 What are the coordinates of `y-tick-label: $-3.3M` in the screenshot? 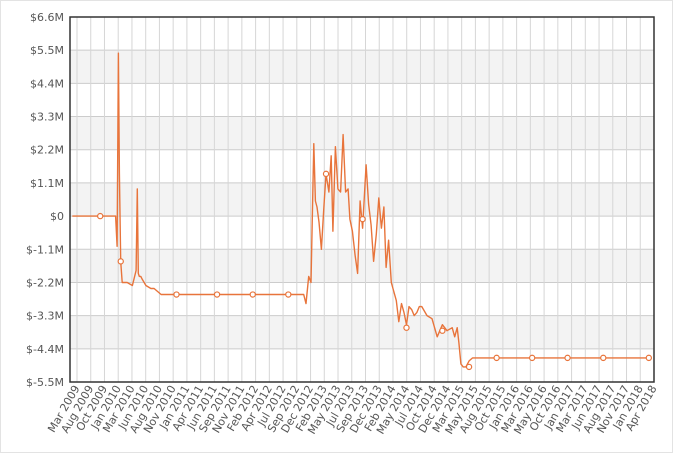 It's located at (45, 316).